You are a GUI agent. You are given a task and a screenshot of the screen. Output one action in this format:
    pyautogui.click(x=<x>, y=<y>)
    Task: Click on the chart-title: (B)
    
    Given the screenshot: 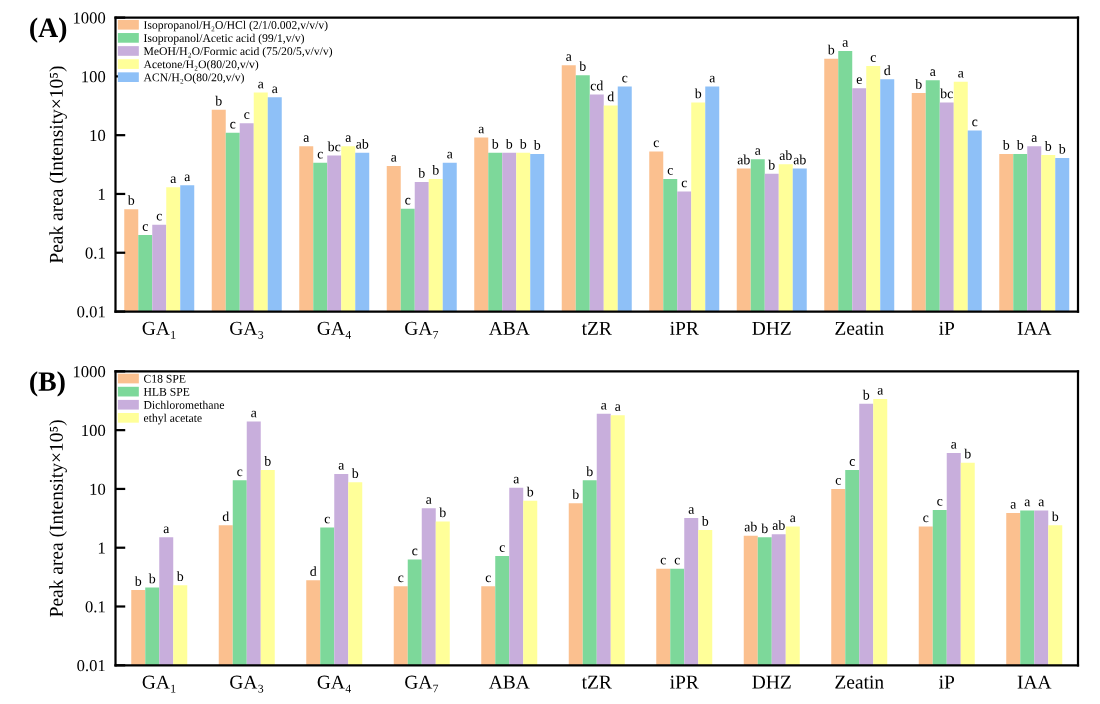 What is the action you would take?
    pyautogui.click(x=47, y=384)
    